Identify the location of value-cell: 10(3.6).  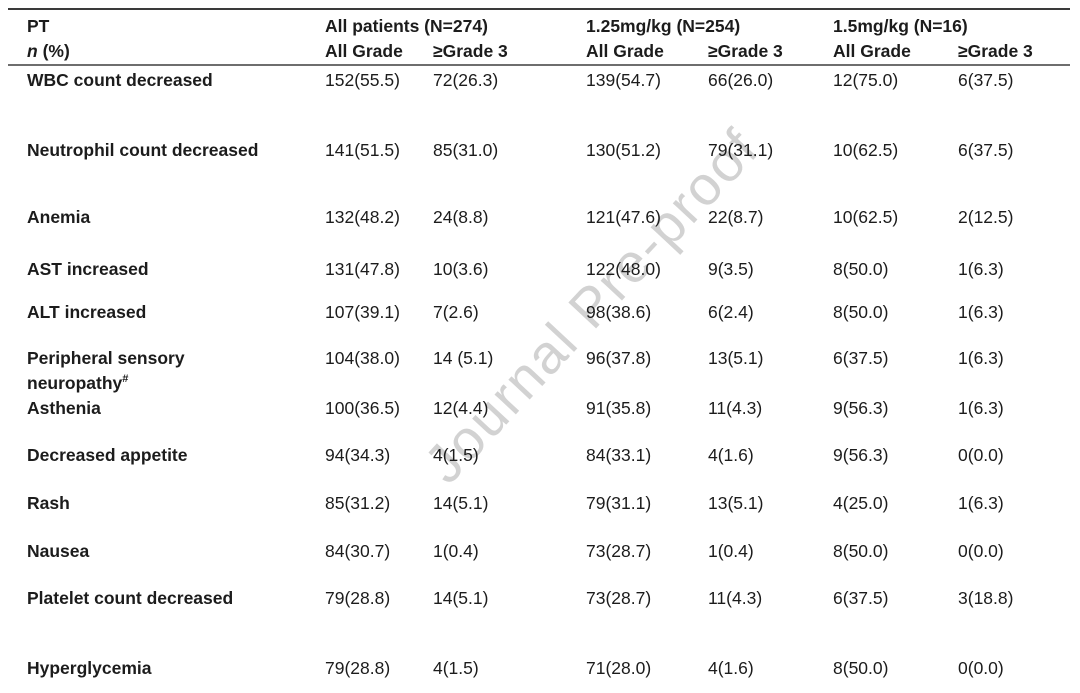
(461, 269).